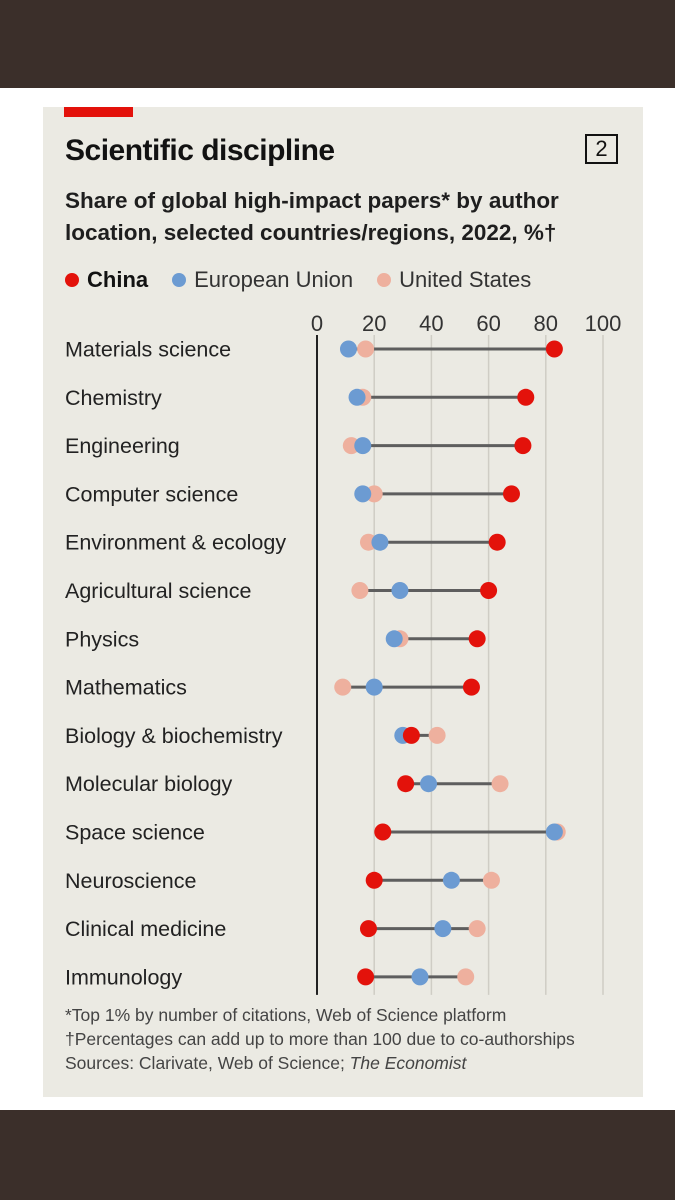 This screenshot has height=1200, width=675. I want to click on category-label: Engineering, so click(122, 446).